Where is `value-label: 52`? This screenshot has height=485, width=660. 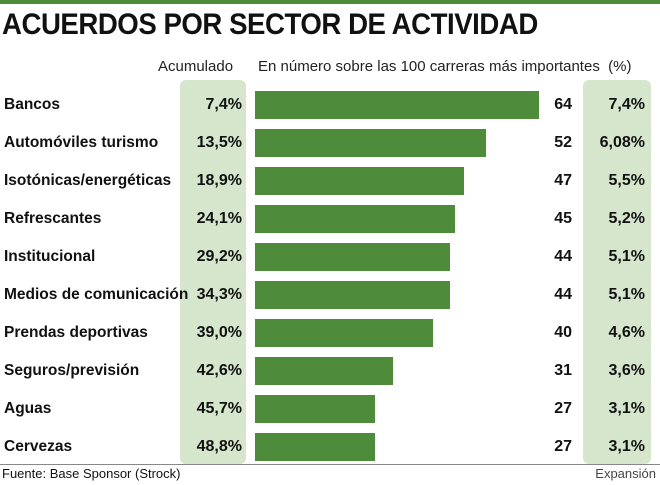 value-label: 52 is located at coordinates (563, 142).